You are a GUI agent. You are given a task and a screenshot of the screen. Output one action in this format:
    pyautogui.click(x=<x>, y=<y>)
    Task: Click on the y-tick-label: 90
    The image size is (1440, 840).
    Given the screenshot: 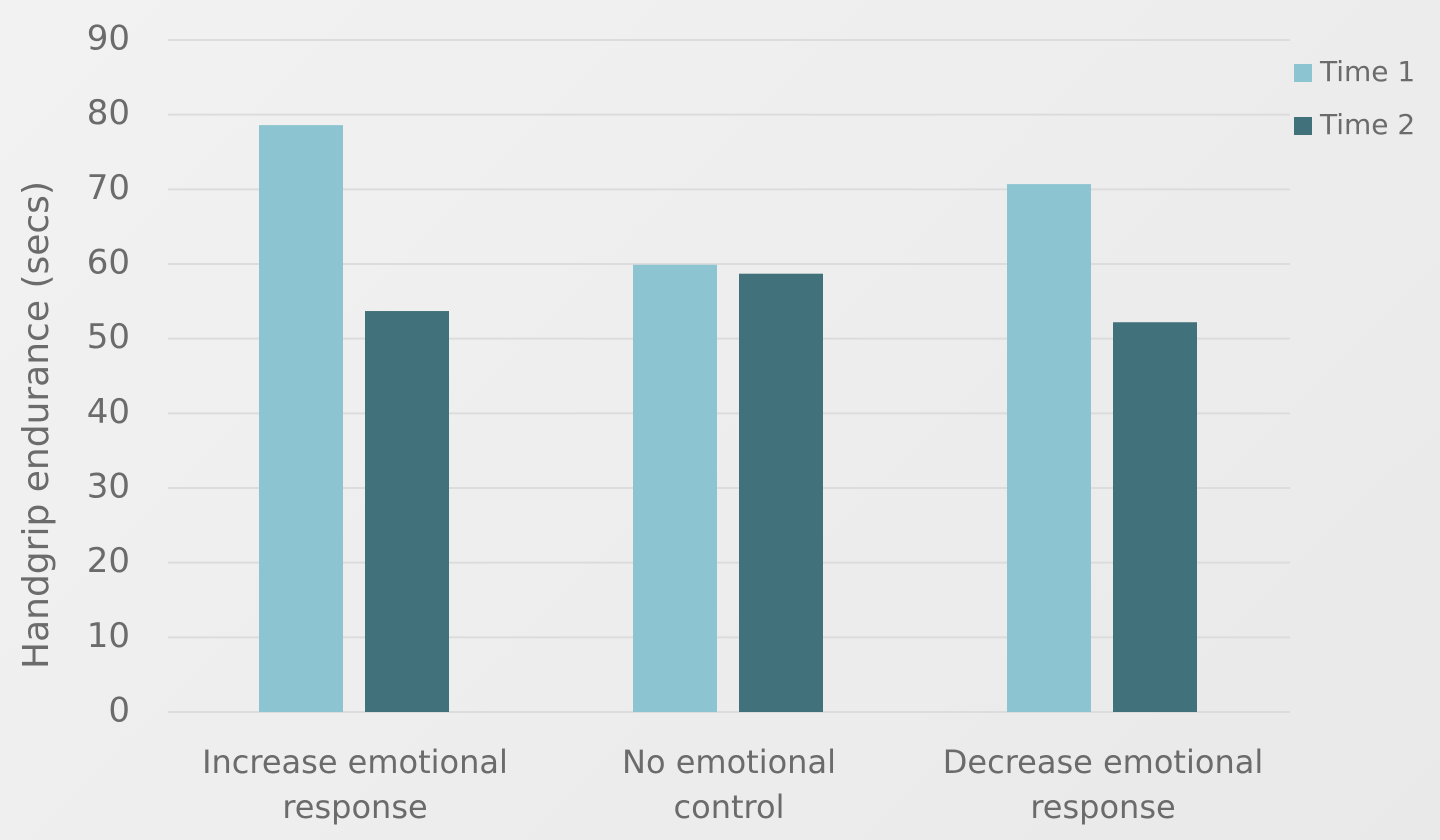 What is the action you would take?
    pyautogui.click(x=108, y=39)
    